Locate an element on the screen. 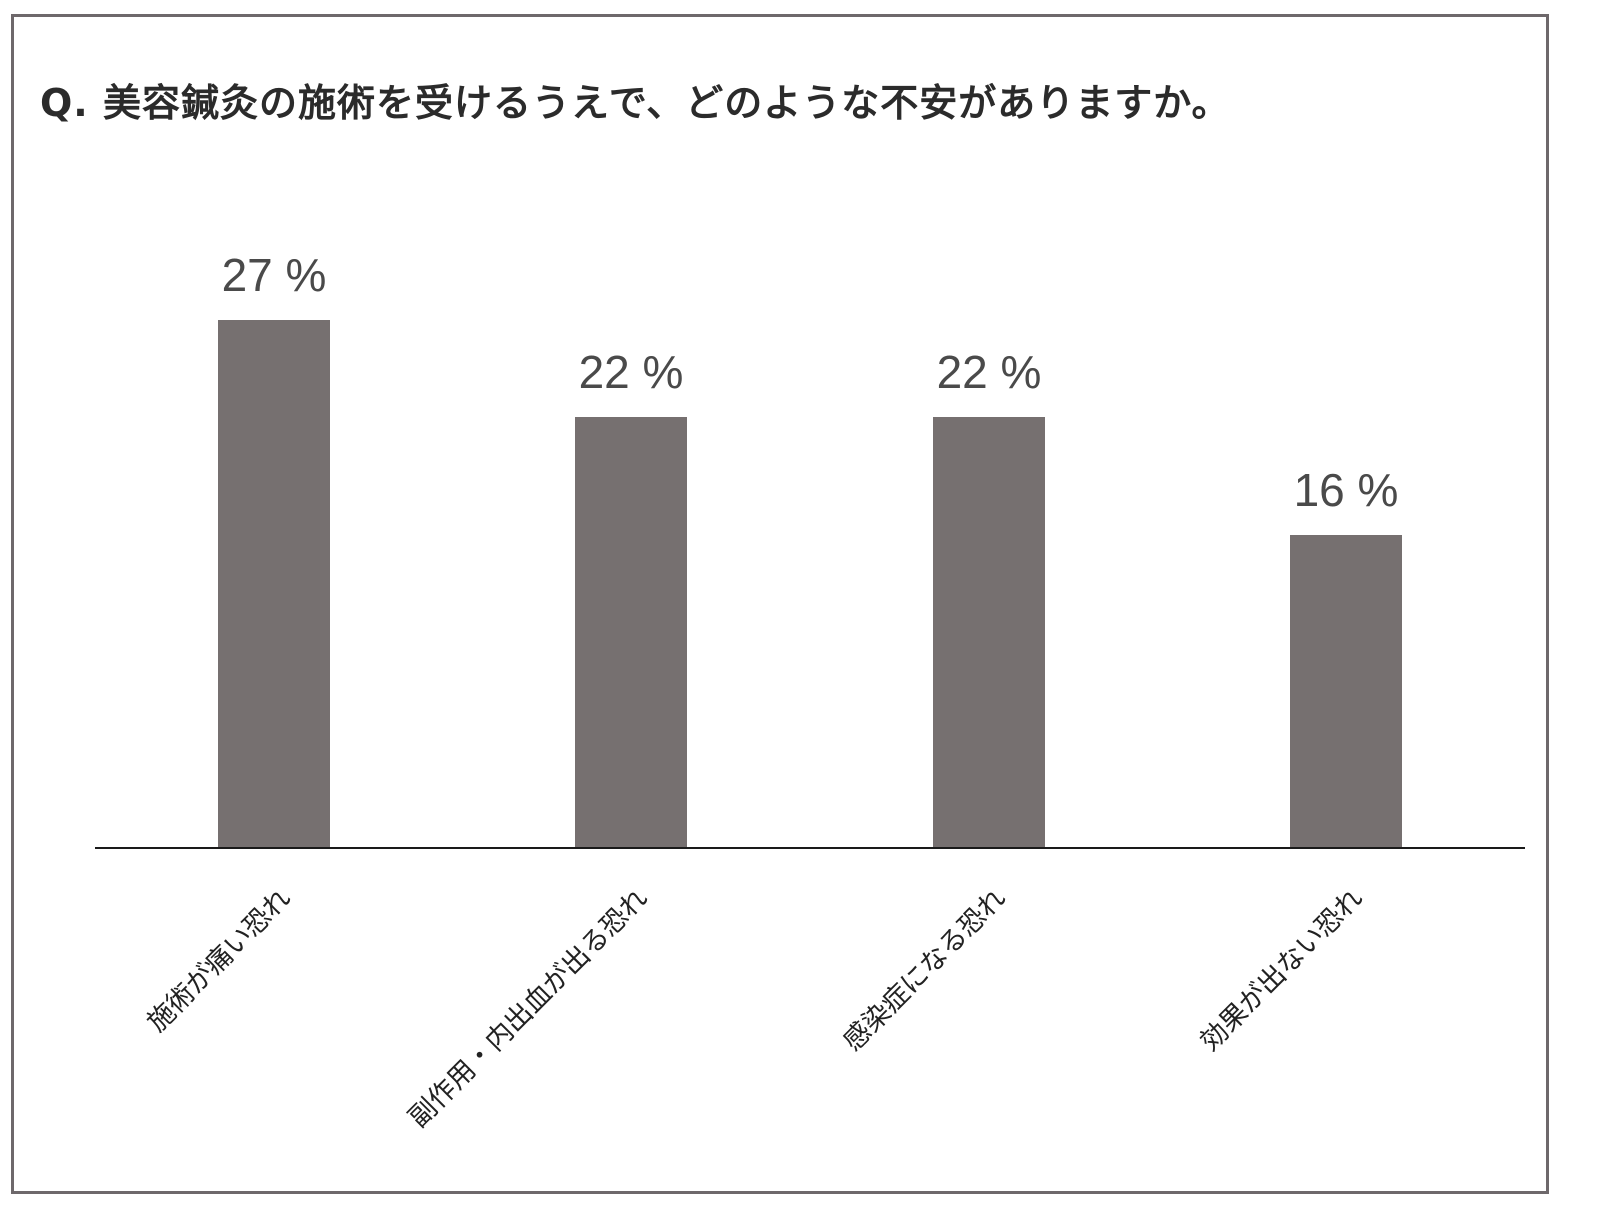 The image size is (1604, 1211). bar-3-value-label: 22 % is located at coordinates (989, 372).